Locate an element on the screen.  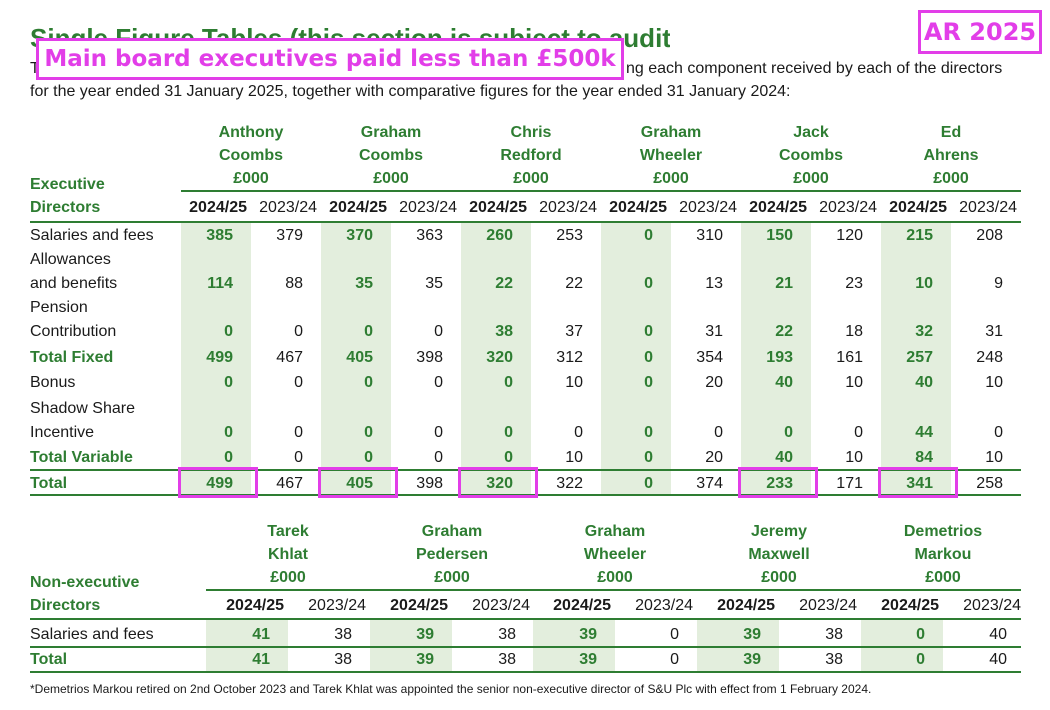
value-prior: 22 is located at coordinates (574, 283).